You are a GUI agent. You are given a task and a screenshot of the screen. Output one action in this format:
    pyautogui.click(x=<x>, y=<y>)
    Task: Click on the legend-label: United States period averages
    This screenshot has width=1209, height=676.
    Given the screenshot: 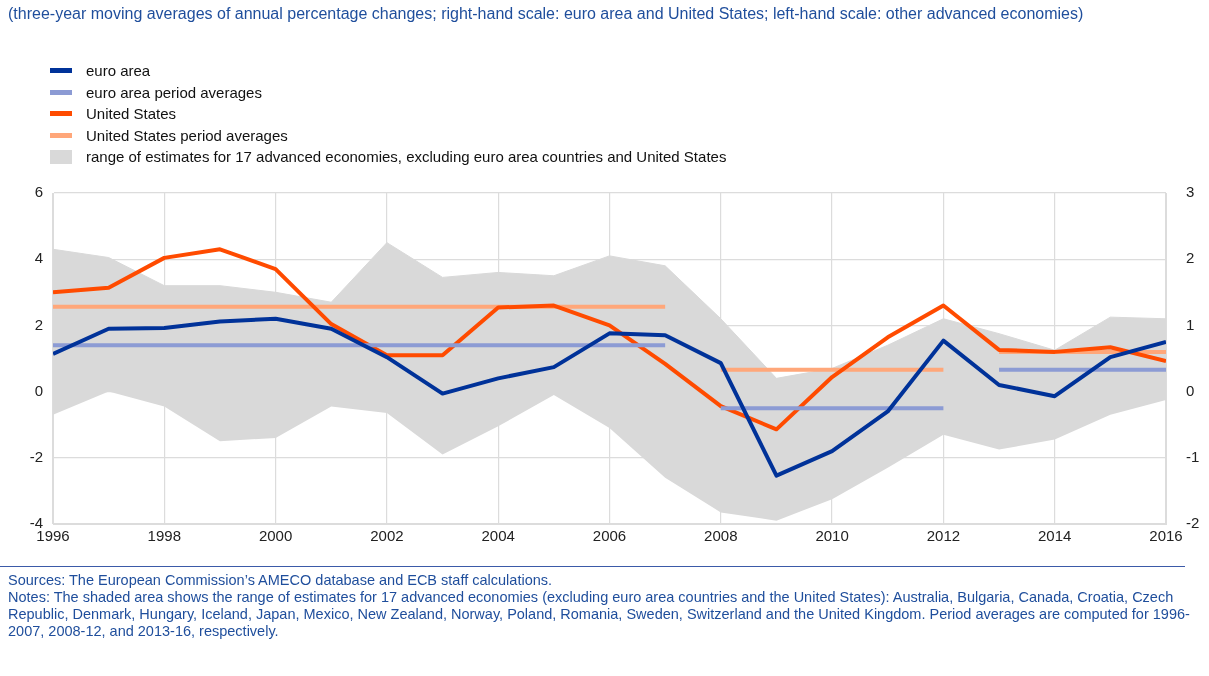 What is the action you would take?
    pyautogui.click(x=187, y=135)
    